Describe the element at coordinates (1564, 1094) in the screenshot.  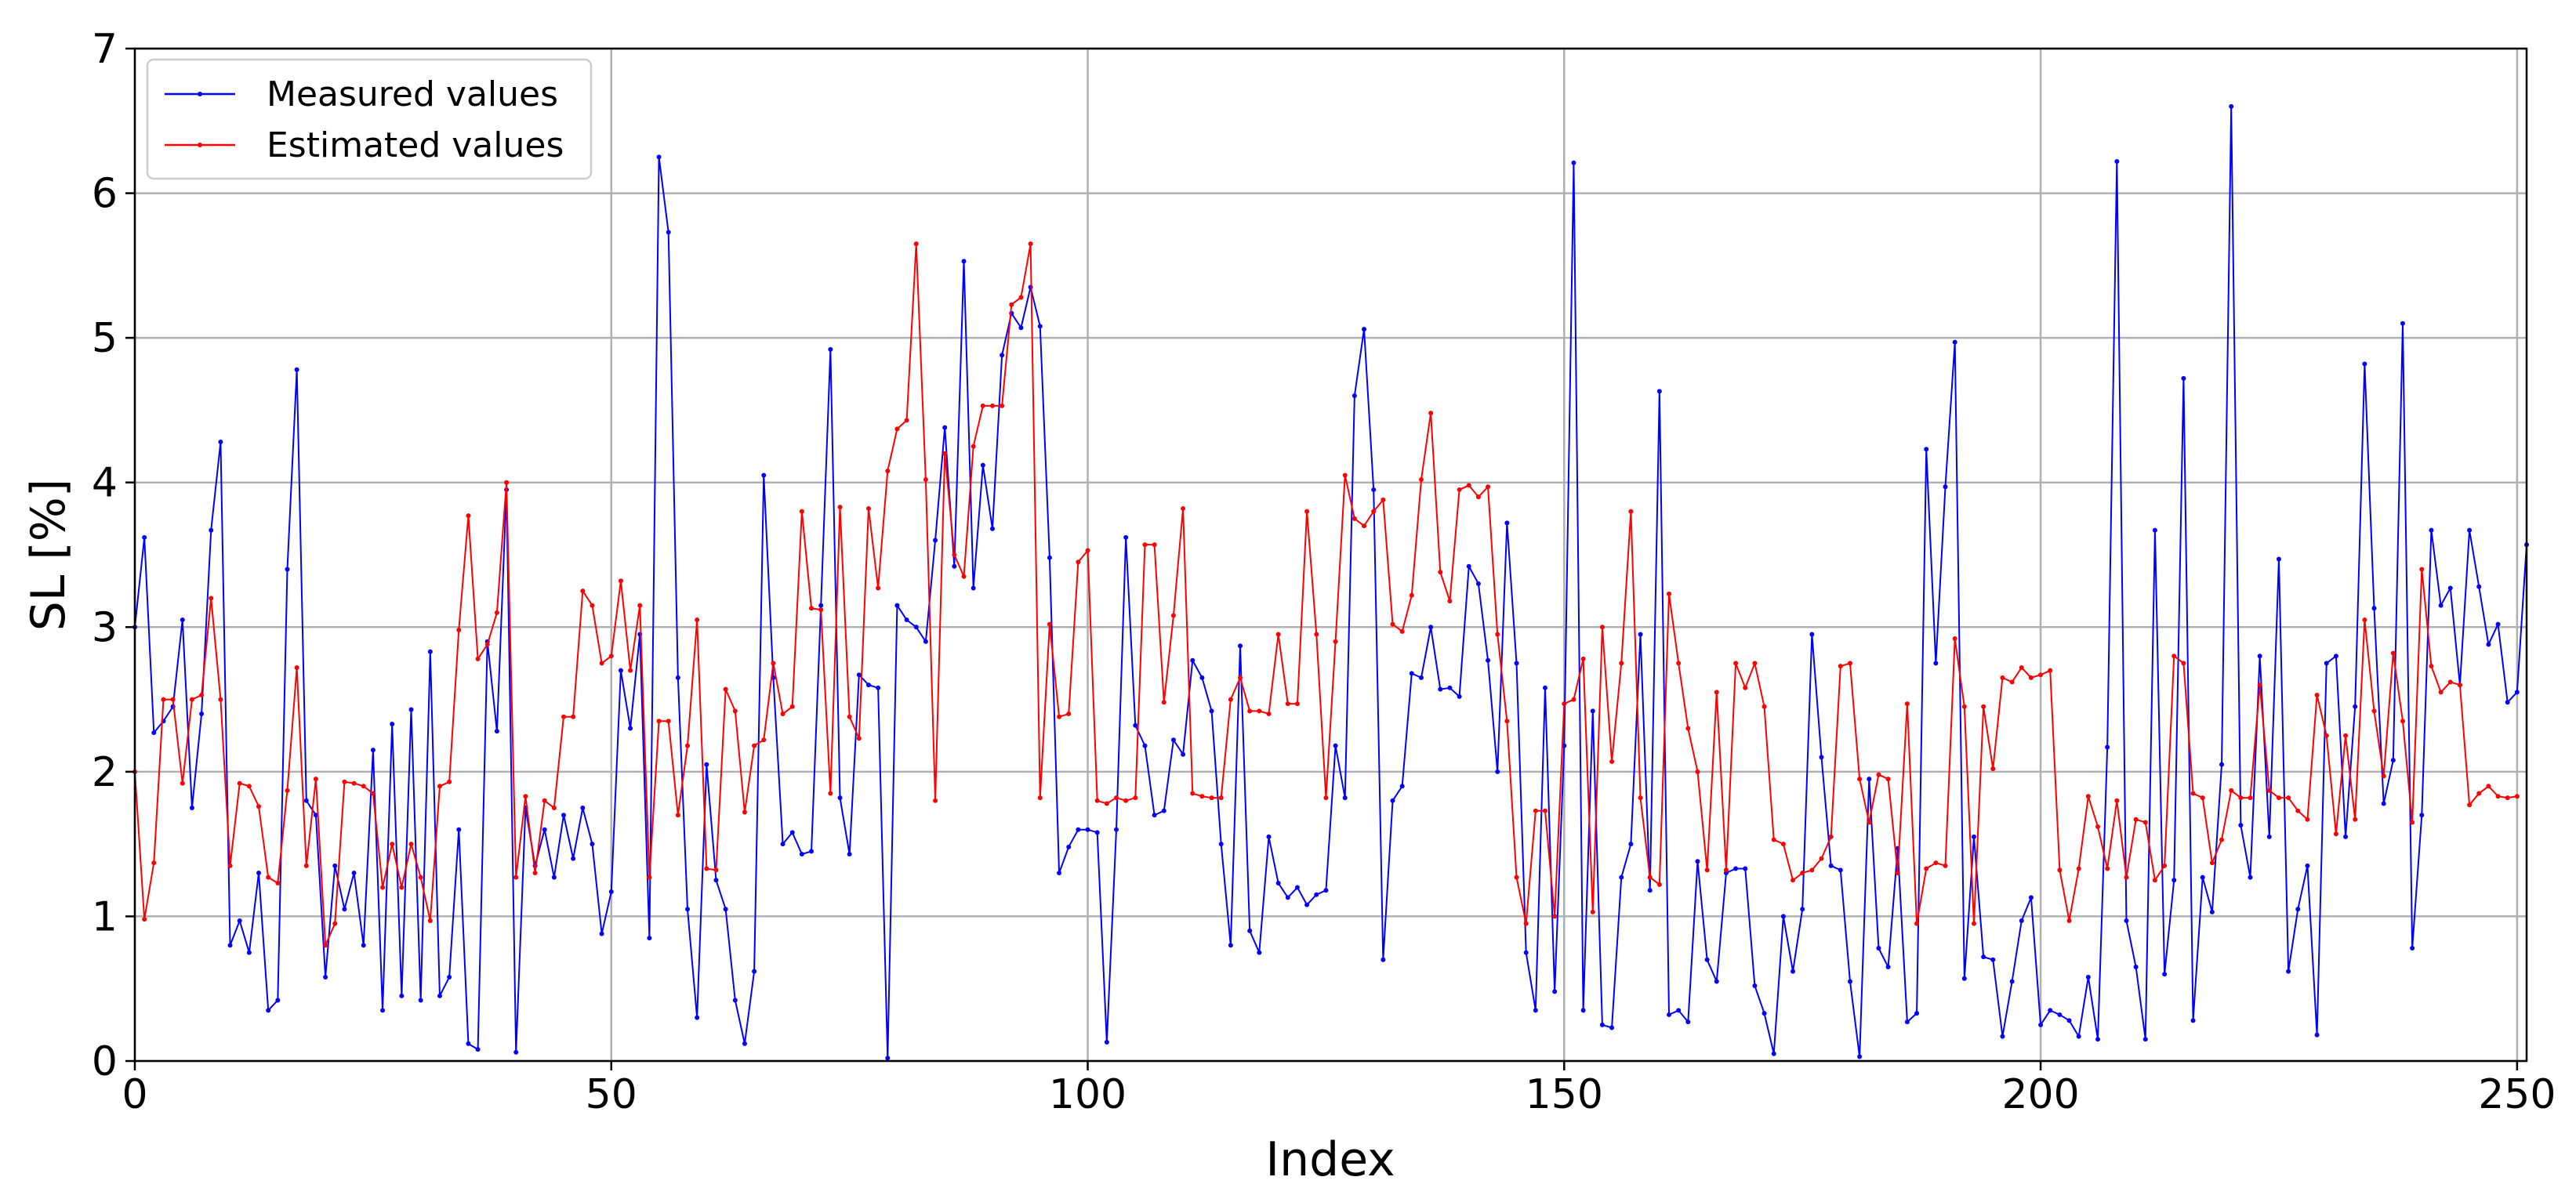
I see `x-tick-label: 150` at that location.